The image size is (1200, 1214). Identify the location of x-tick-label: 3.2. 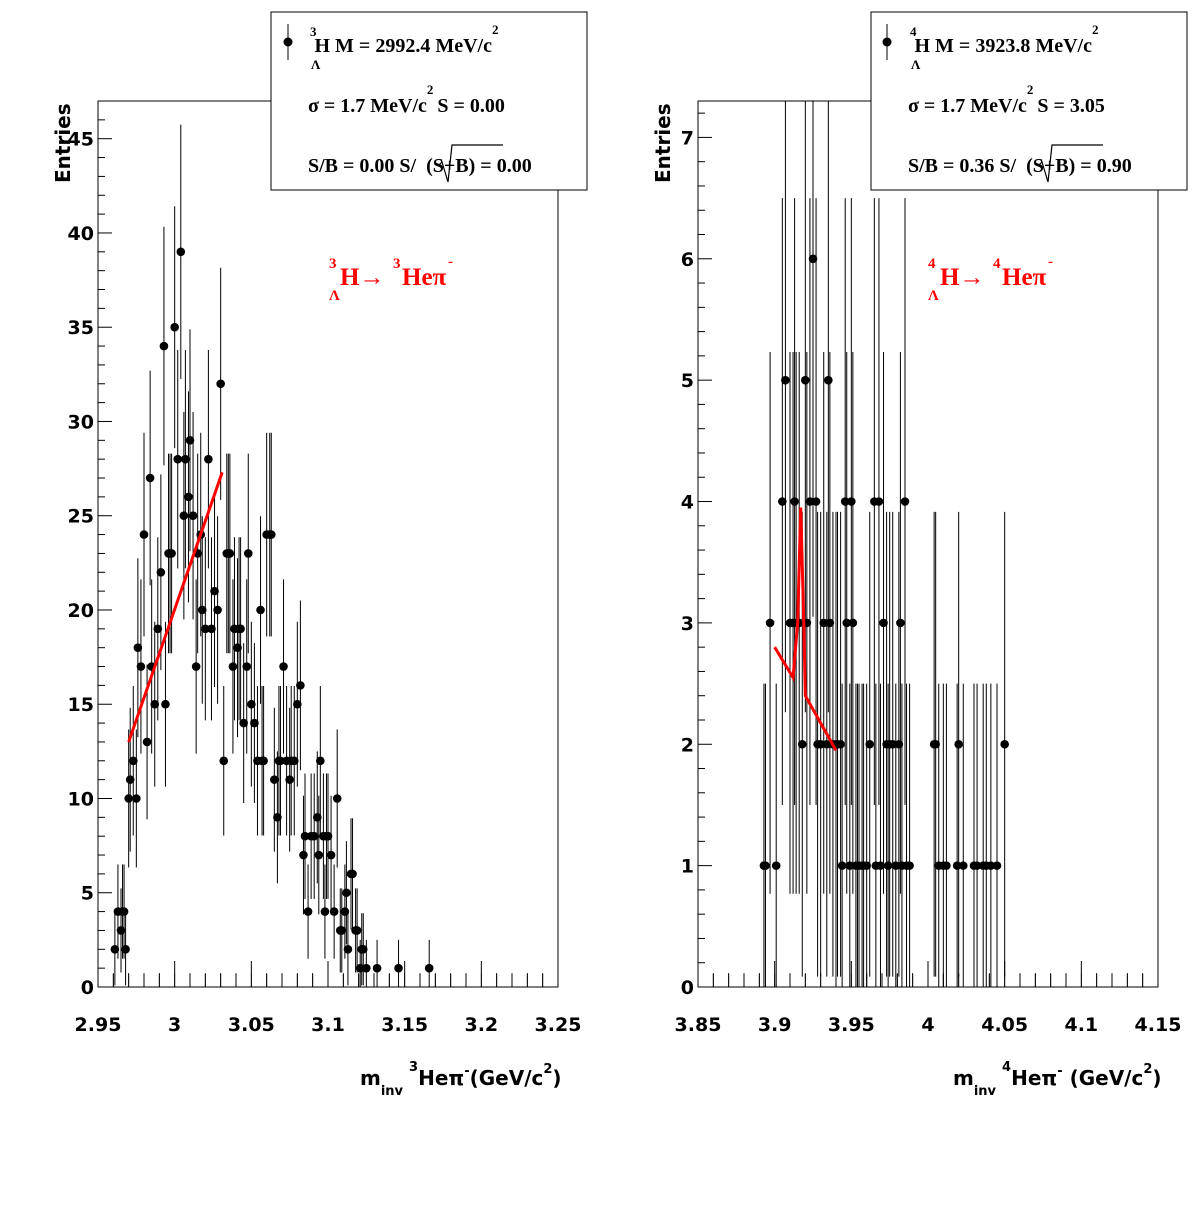
(481, 1025).